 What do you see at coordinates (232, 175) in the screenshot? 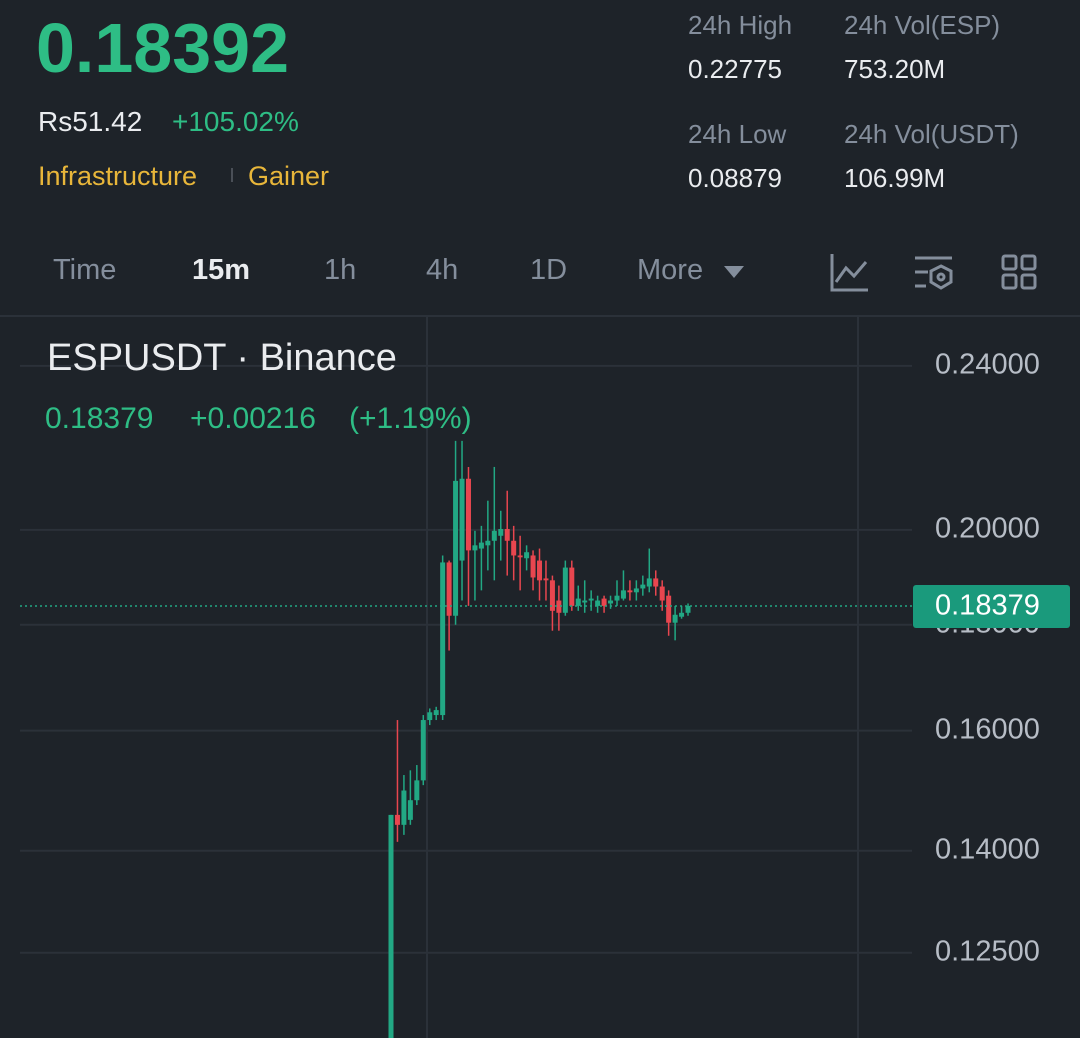
I see `tag-separator` at bounding box center [232, 175].